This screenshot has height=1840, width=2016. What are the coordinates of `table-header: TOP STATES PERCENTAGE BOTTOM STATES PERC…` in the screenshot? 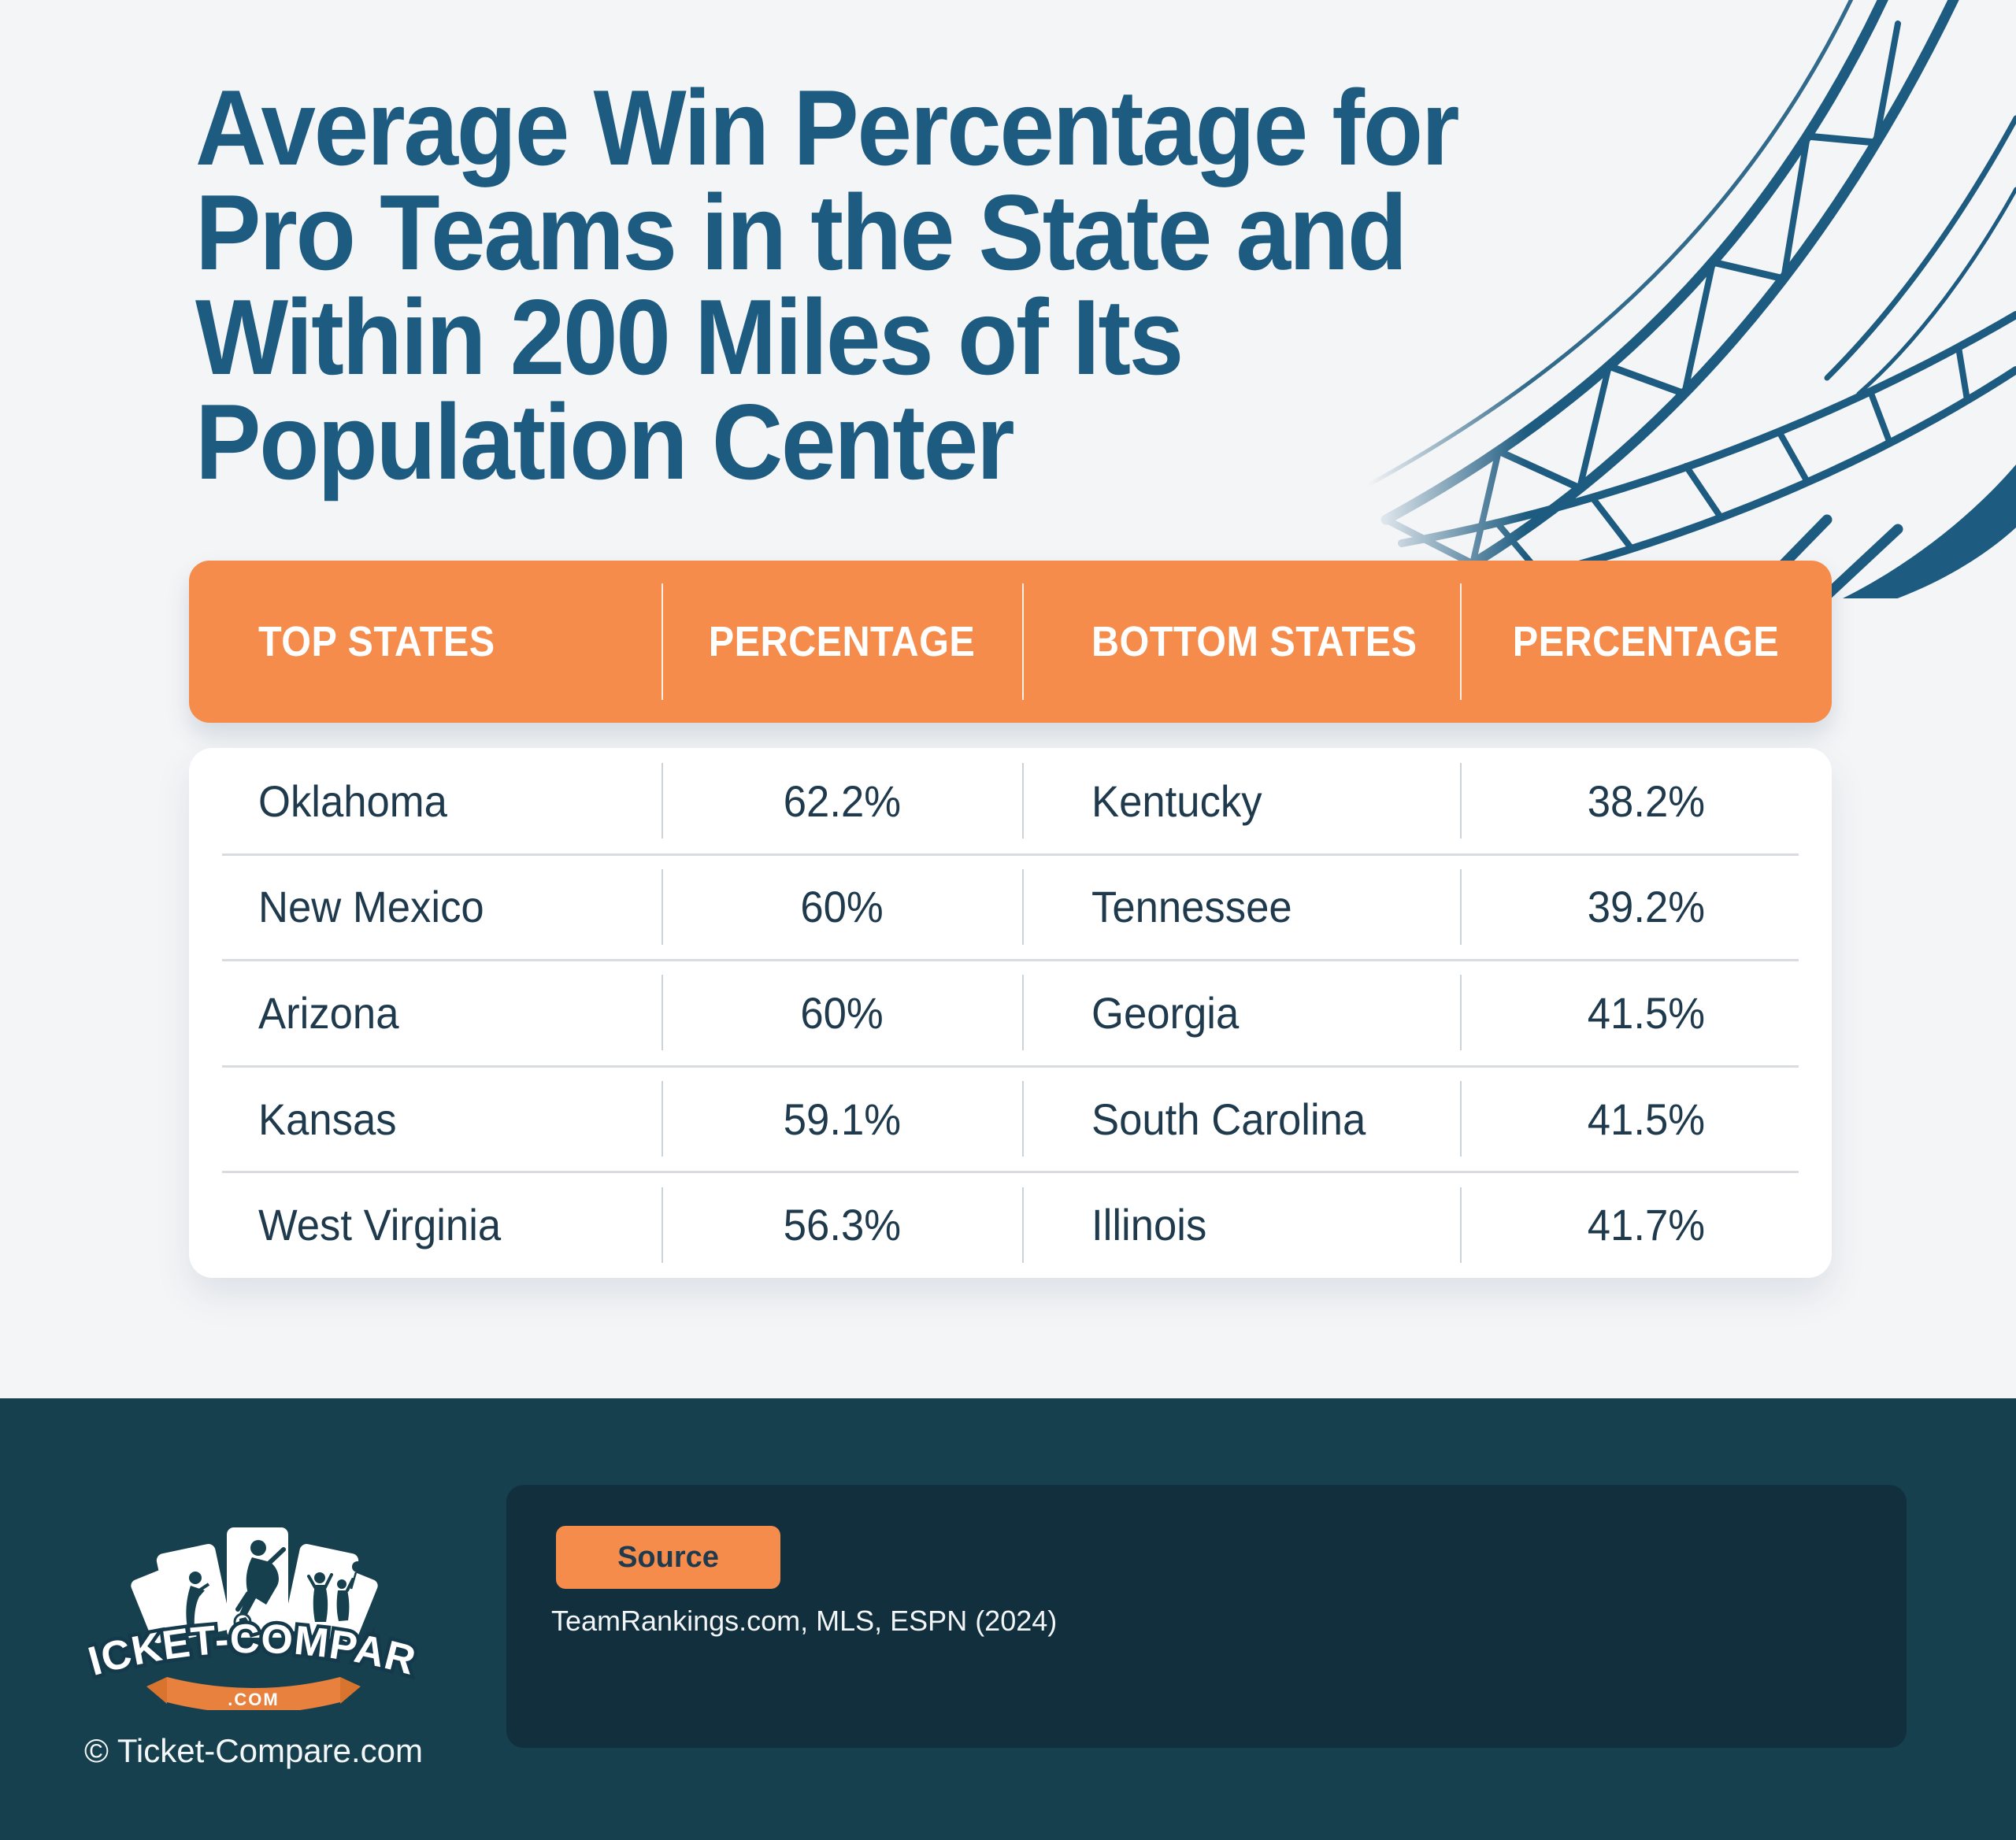 It's located at (1010, 642).